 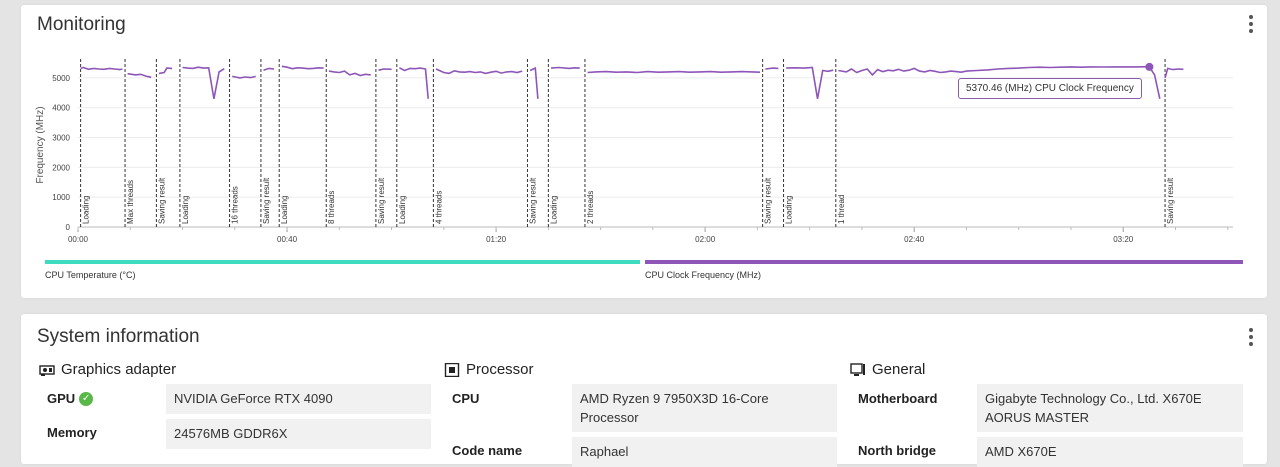 I want to click on row-value-gpu: NVIDIA GeForce RTX 4090, so click(x=298, y=399).